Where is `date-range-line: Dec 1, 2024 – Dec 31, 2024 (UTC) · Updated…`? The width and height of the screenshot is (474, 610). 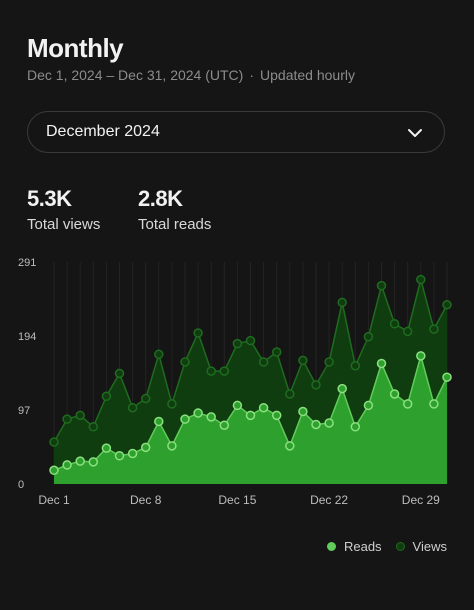
date-range-line: Dec 1, 2024 – Dec 31, 2024 (UTC) · Updated… is located at coordinates (191, 75).